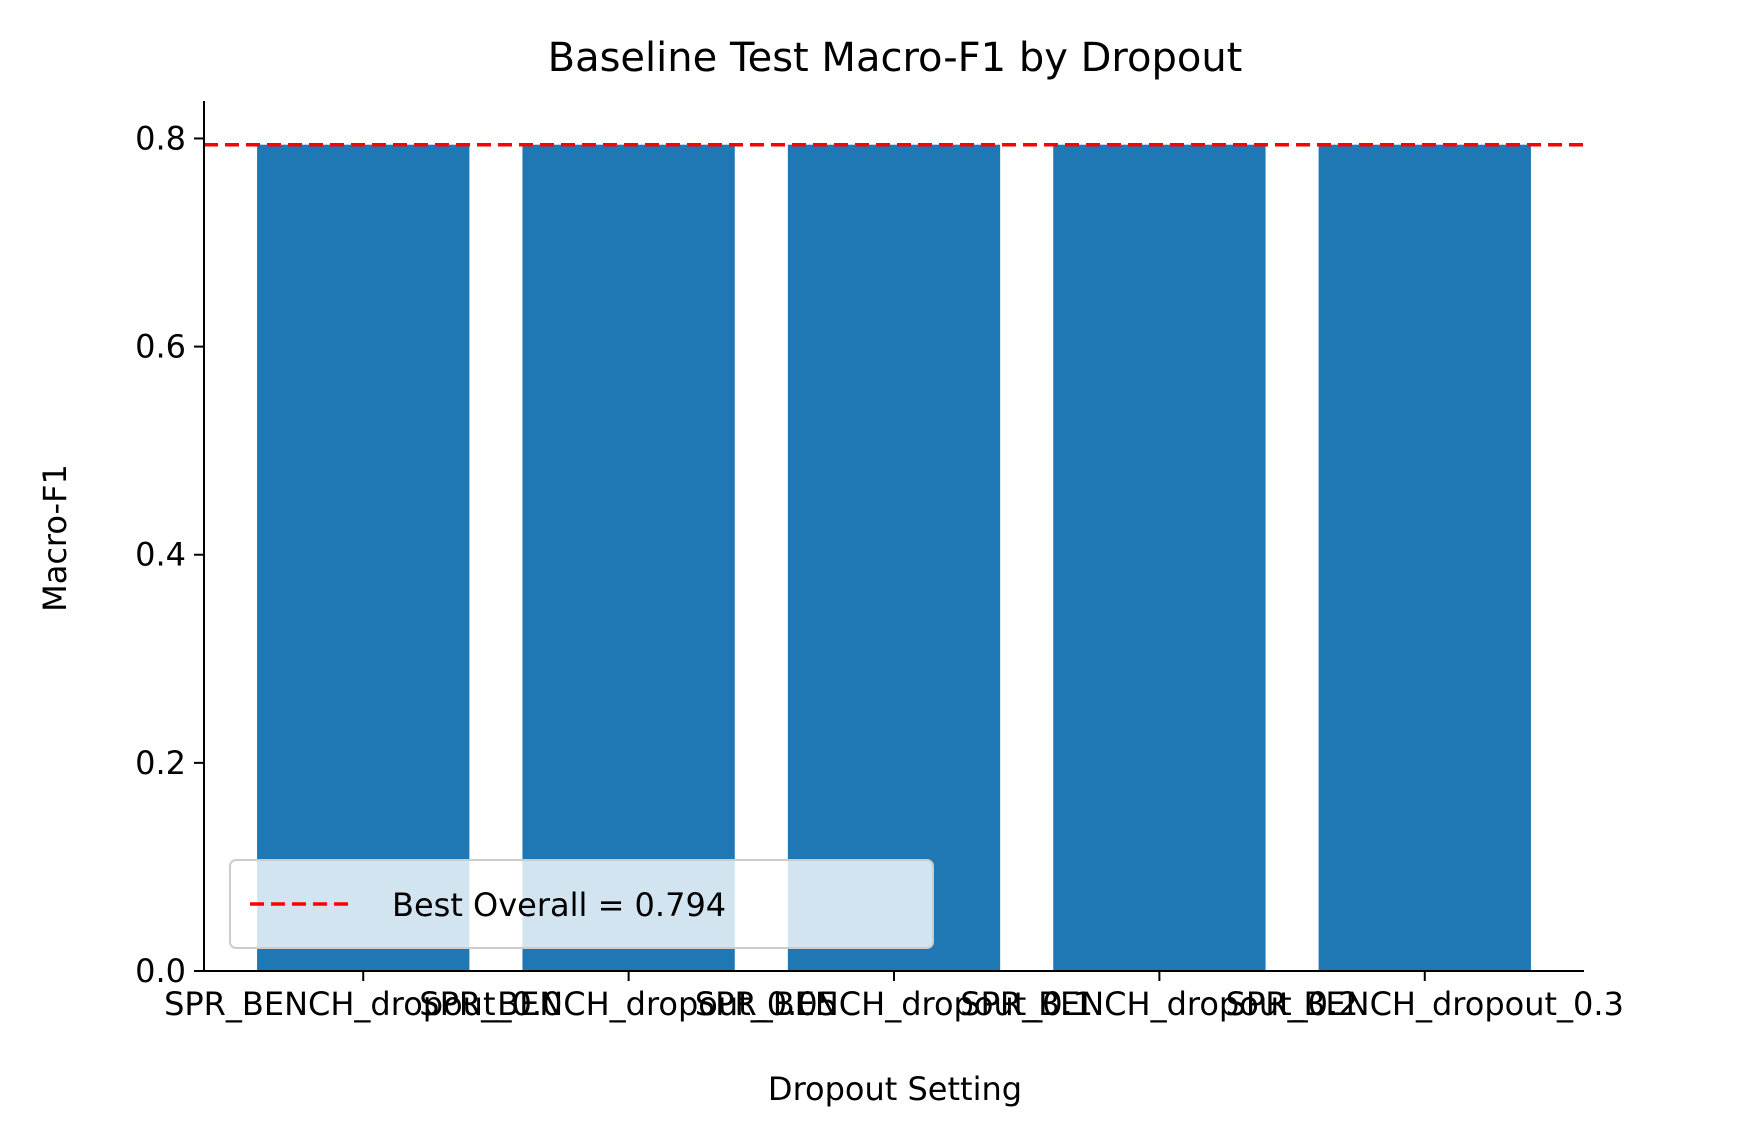 The height and width of the screenshot is (1142, 1750). I want to click on y-ticks-group: 0.0 0.2 0.4 0.6 0.8, so click(169, 554).